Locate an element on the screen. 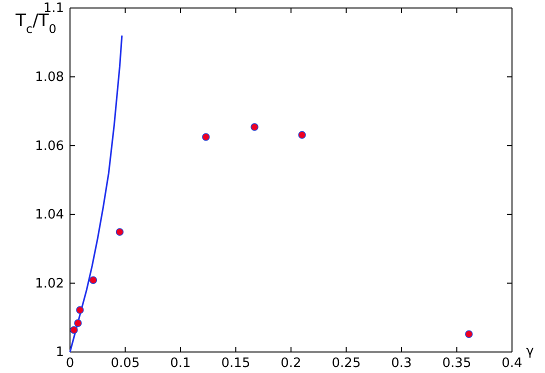 The width and height of the screenshot is (545, 373). x-tick-label: 0.25 is located at coordinates (346, 364).